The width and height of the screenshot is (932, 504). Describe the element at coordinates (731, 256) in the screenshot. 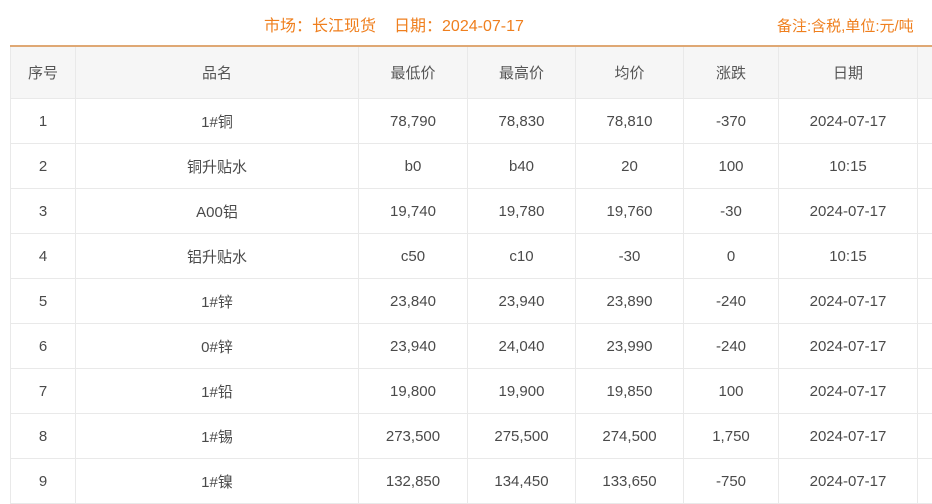

I see `change-cell: 0` at that location.